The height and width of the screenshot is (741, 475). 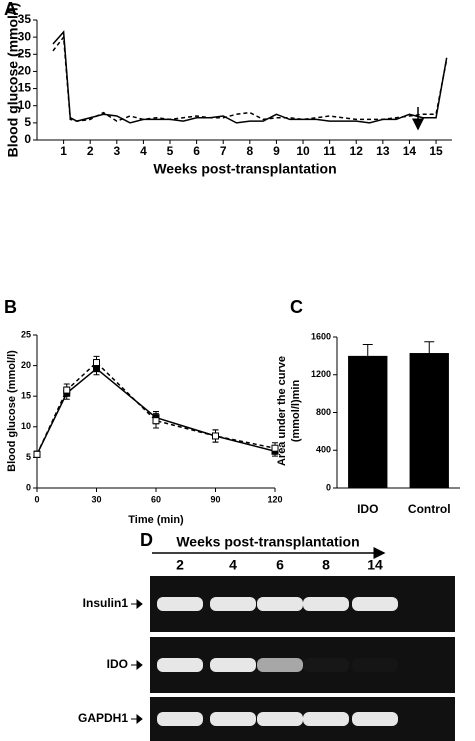 I want to click on x-axis-label: Weeks post-transplantation, so click(x=244, y=169).